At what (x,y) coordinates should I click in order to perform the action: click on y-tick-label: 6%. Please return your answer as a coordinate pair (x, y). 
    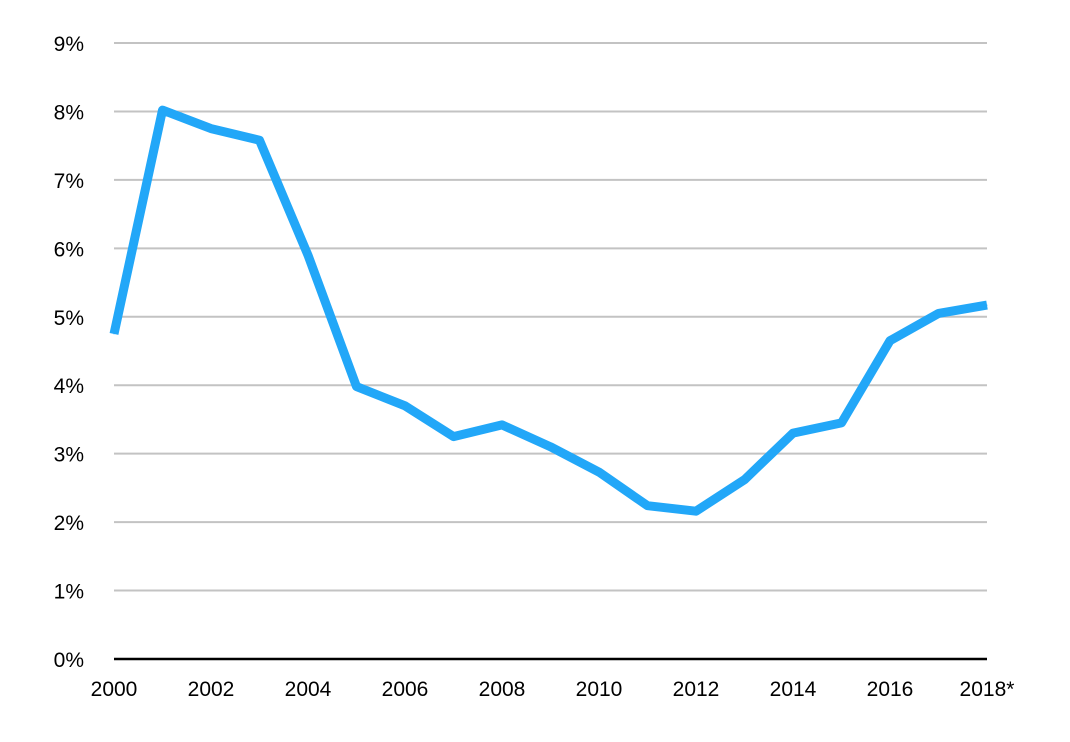
    Looking at the image, I should click on (69, 249).